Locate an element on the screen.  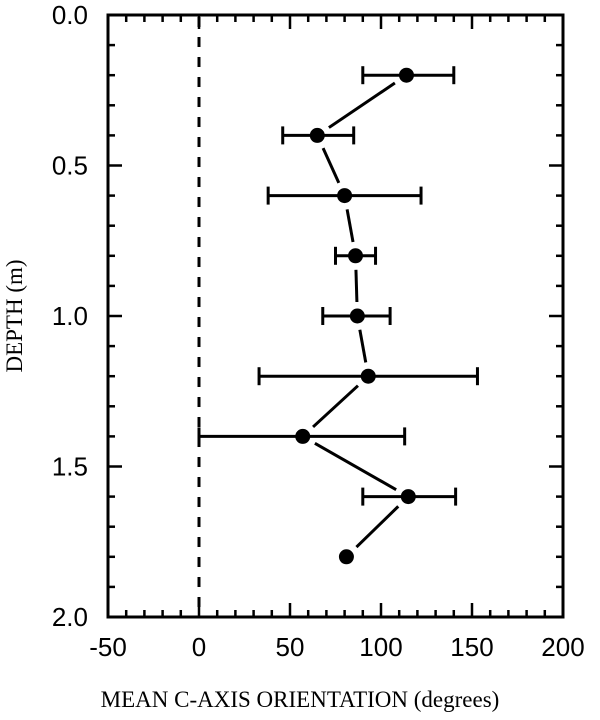
series-connecting-line is located at coordinates (356, 315).